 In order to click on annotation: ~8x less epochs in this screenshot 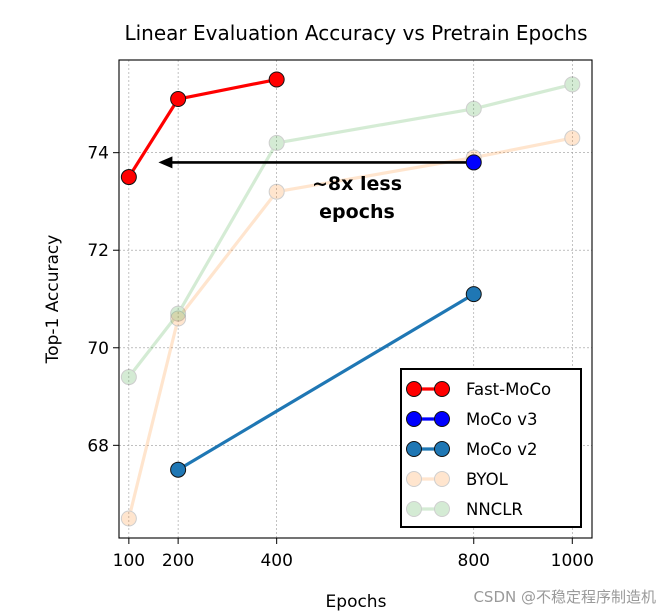, I will do `click(312, 189)`.